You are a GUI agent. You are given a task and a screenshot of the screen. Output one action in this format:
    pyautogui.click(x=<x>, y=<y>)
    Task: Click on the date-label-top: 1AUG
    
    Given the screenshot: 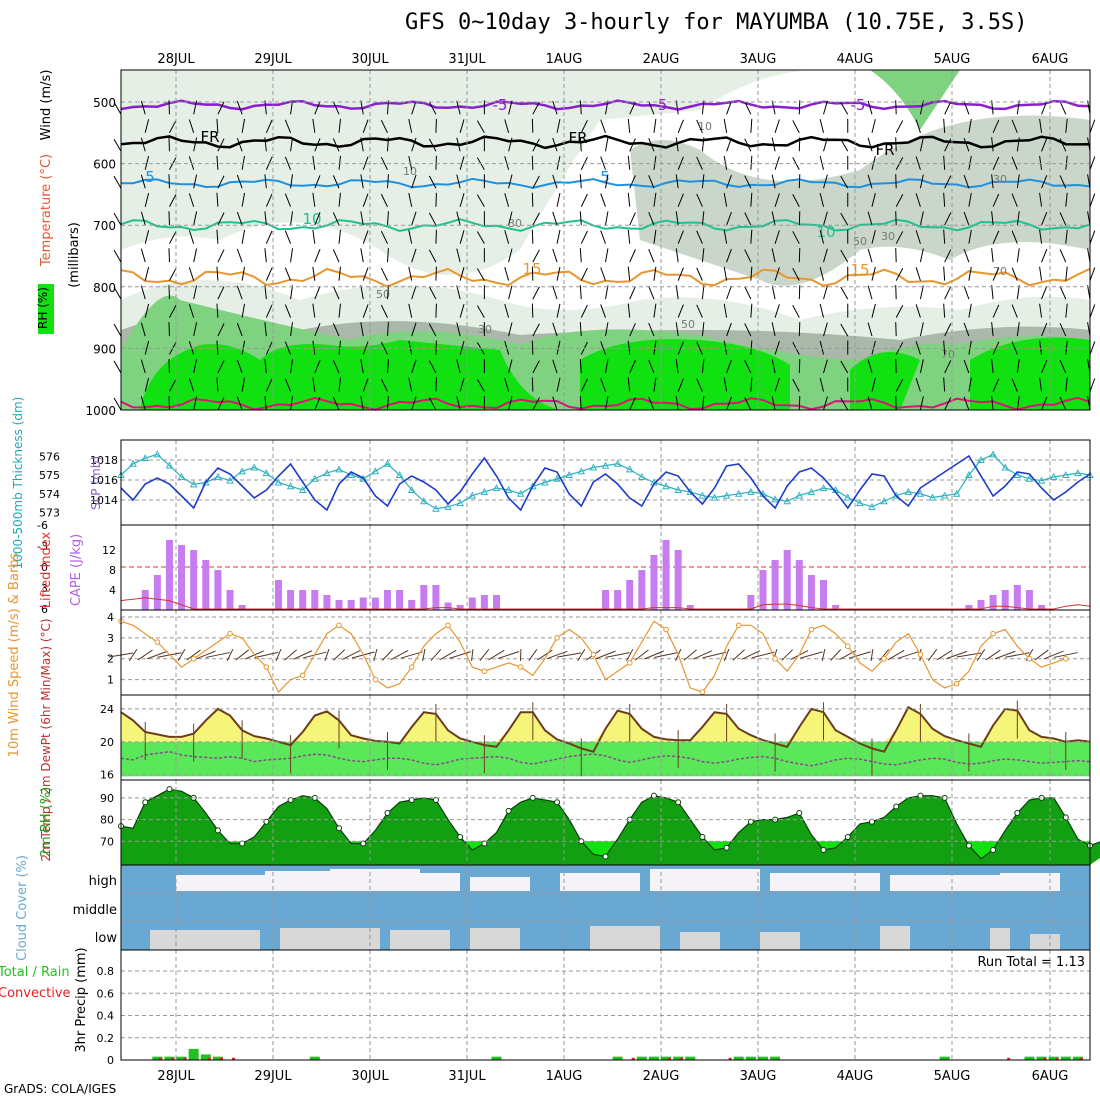 What is the action you would take?
    pyautogui.click(x=564, y=59)
    